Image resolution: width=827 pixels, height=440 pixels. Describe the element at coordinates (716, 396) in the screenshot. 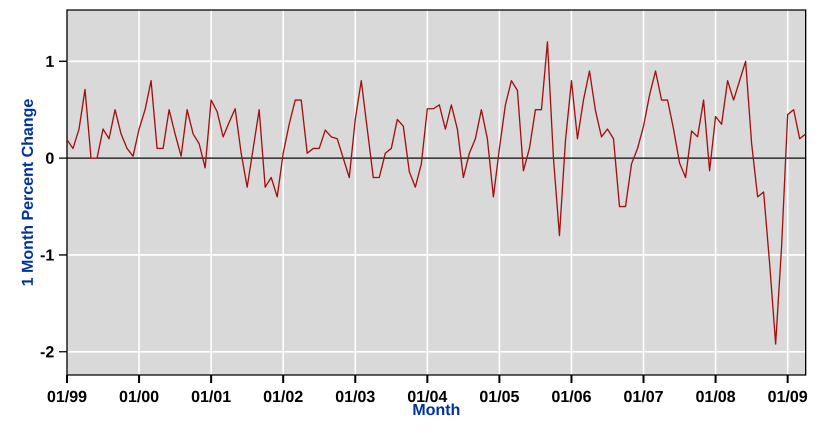

I see `x-tick-label: 01/08` at that location.